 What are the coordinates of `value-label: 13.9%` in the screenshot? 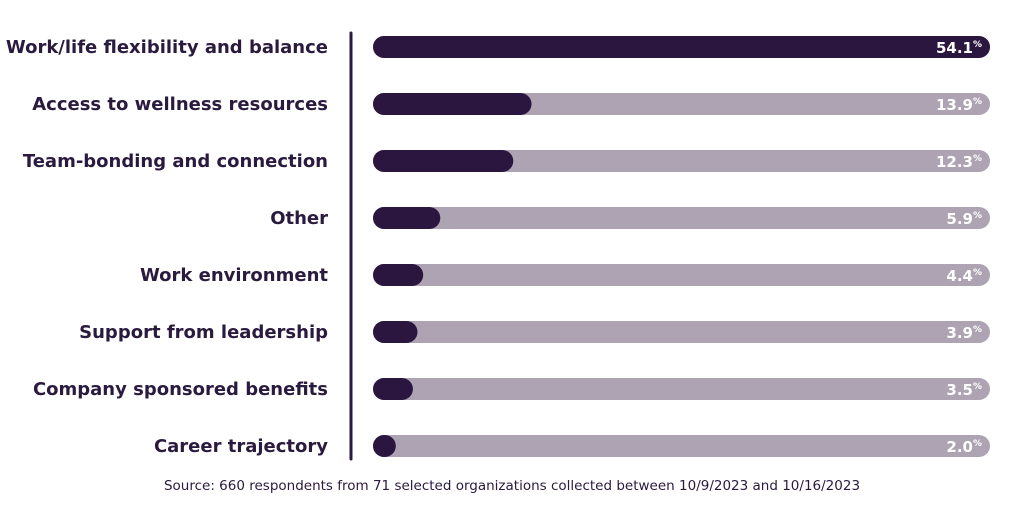 It's located at (959, 105).